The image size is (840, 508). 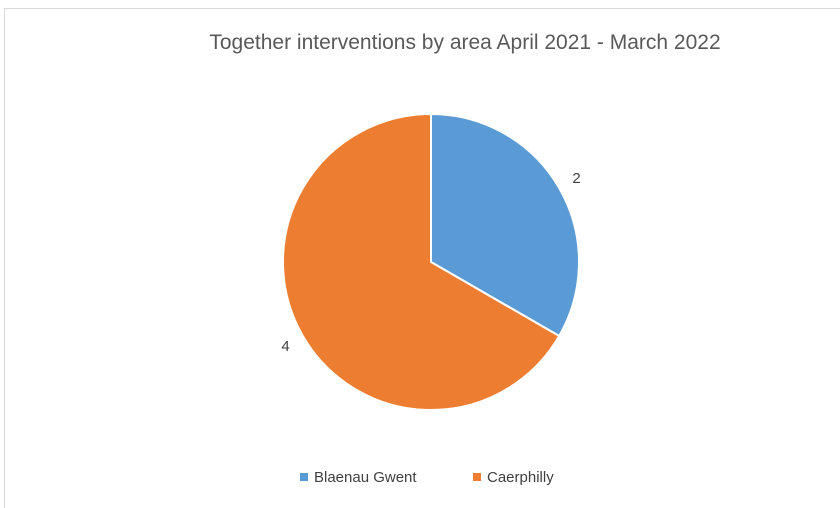 What do you see at coordinates (427, 477) in the screenshot?
I see `legend: Blaenau Gwent Caerphilly` at bounding box center [427, 477].